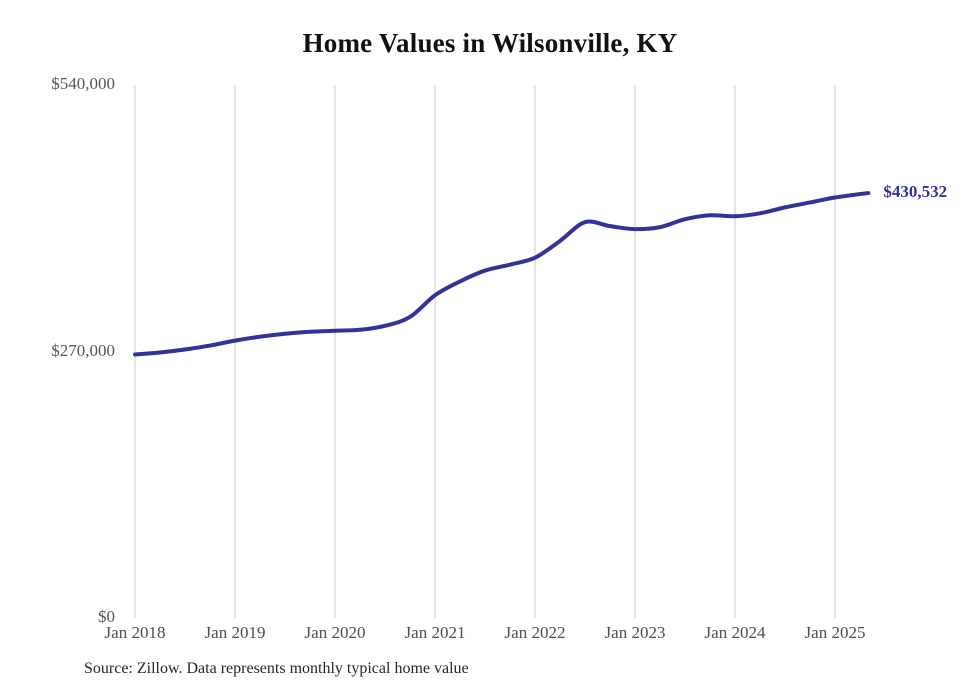 The width and height of the screenshot is (980, 699). What do you see at coordinates (915, 192) in the screenshot?
I see `end-value-annotation: $430,532` at bounding box center [915, 192].